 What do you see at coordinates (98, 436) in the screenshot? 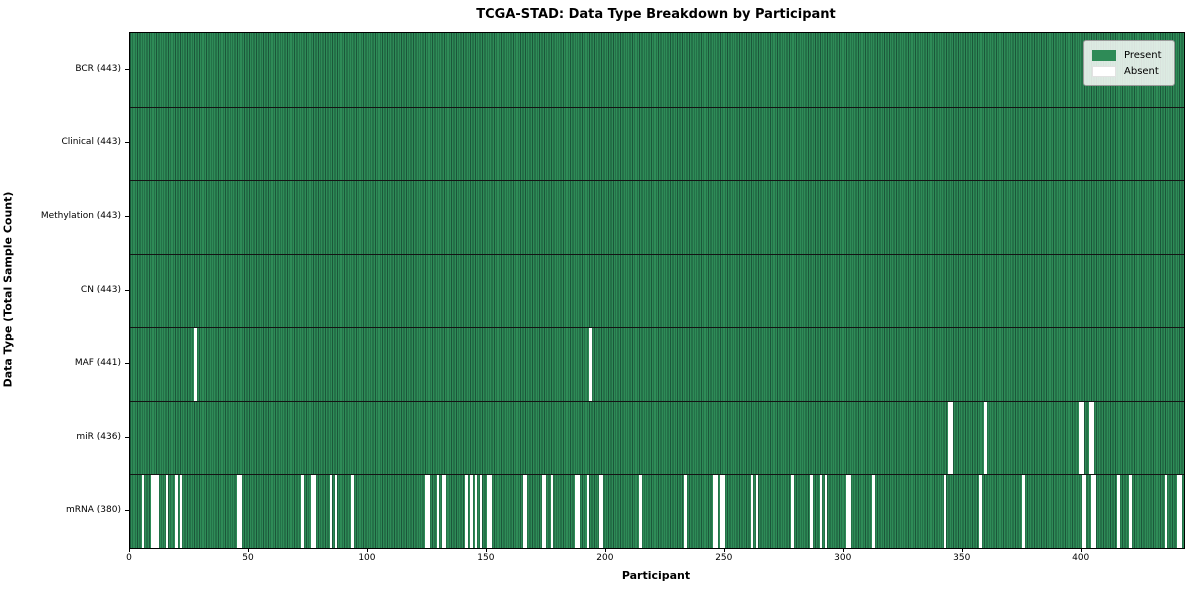
I see `y-tick-label-mir: miR (436)` at bounding box center [98, 436].